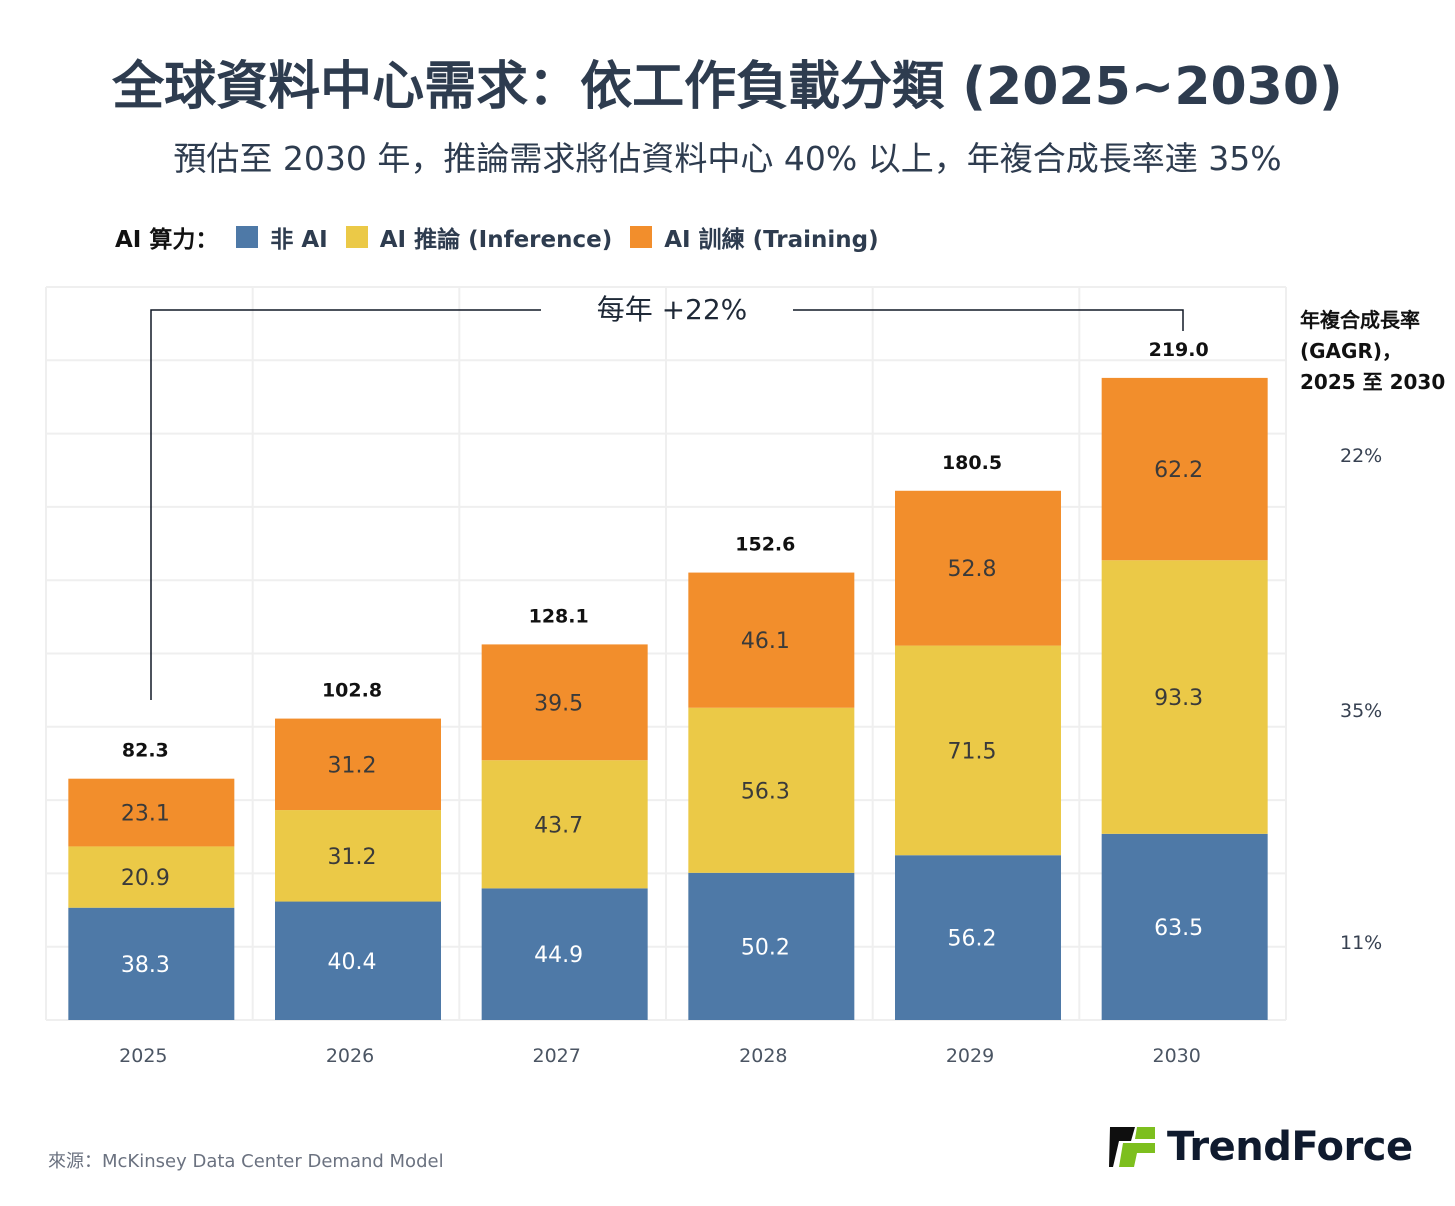 Image resolution: width=1455 pixels, height=1206 pixels. What do you see at coordinates (345, 504) in the screenshot?
I see `bracket-left-line` at bounding box center [345, 504].